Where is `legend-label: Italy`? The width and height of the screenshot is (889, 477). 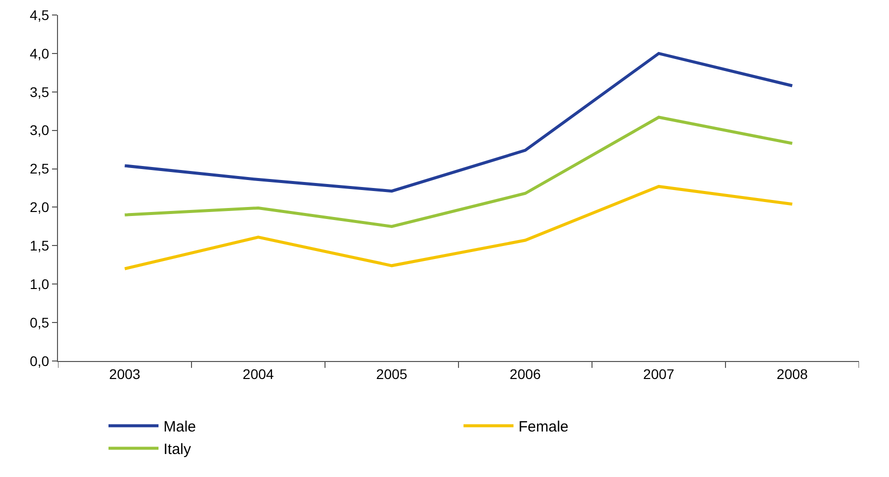
legend-label: Italy is located at coordinates (178, 449).